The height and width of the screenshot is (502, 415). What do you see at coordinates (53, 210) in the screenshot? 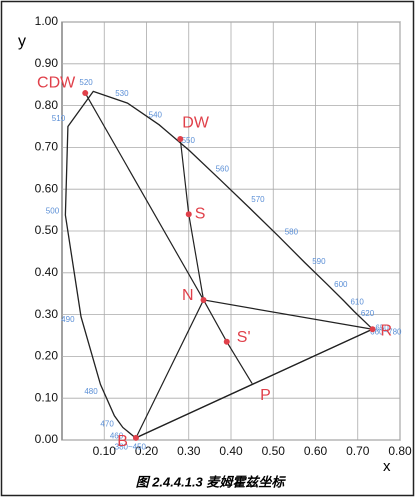
I see `wavelength-label: 500` at bounding box center [53, 210].